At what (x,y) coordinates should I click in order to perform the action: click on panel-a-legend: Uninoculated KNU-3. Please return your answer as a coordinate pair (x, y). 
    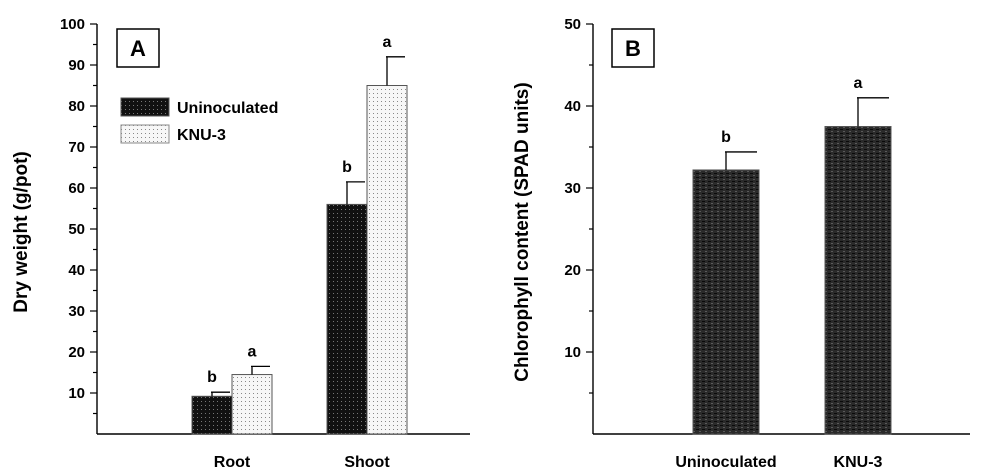
    Looking at the image, I should click on (199, 120).